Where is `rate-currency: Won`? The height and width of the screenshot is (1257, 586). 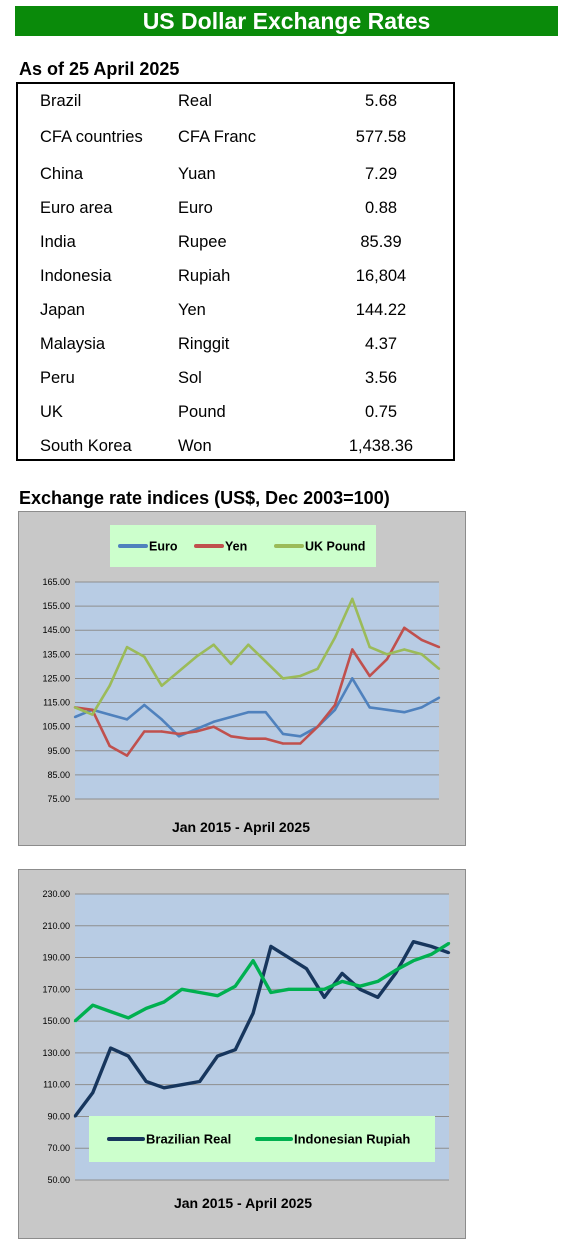 rate-currency: Won is located at coordinates (195, 446).